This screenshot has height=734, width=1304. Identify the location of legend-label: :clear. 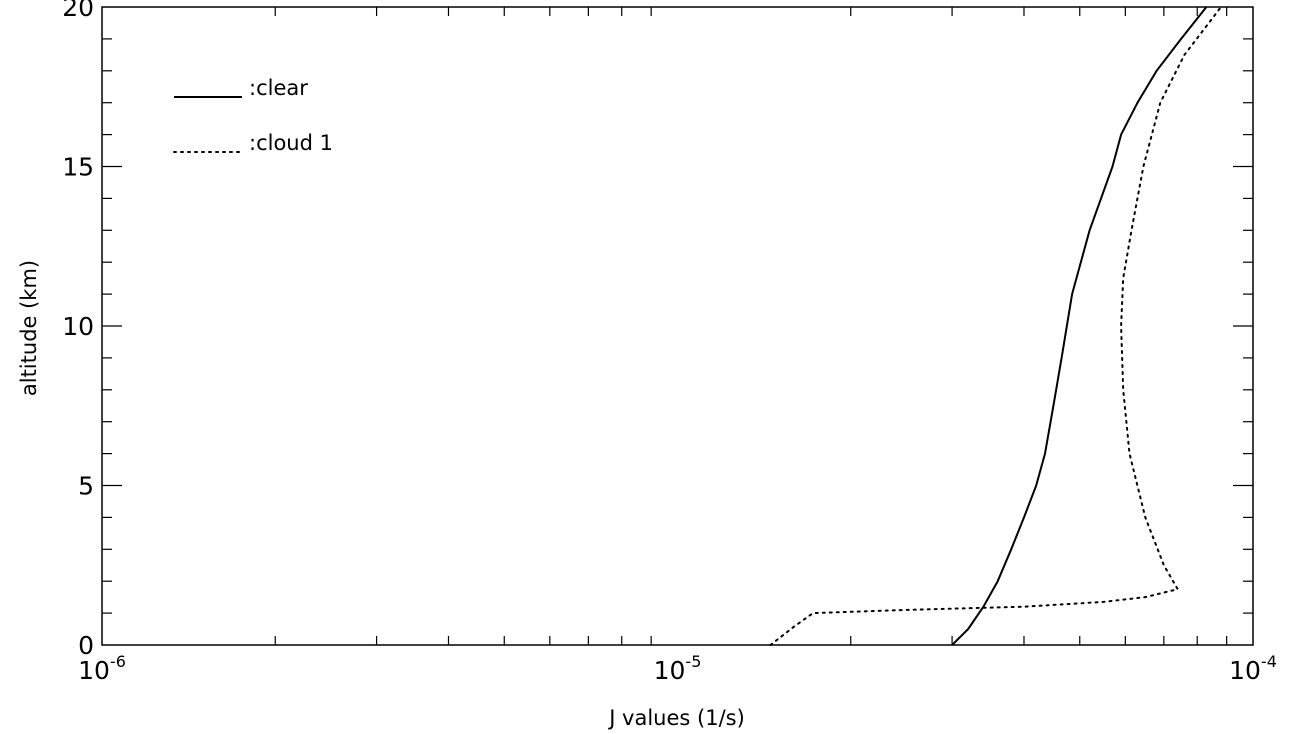
(278, 88).